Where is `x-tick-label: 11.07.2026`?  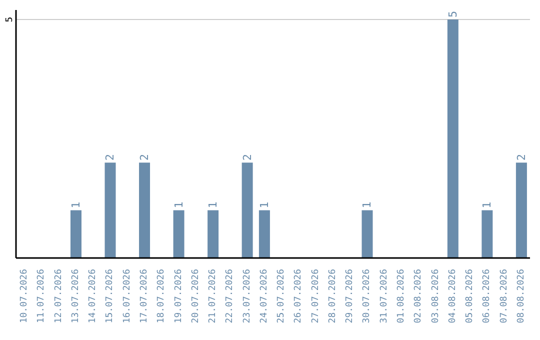 x-tick-label: 11.07.2026 is located at coordinates (41, 296).